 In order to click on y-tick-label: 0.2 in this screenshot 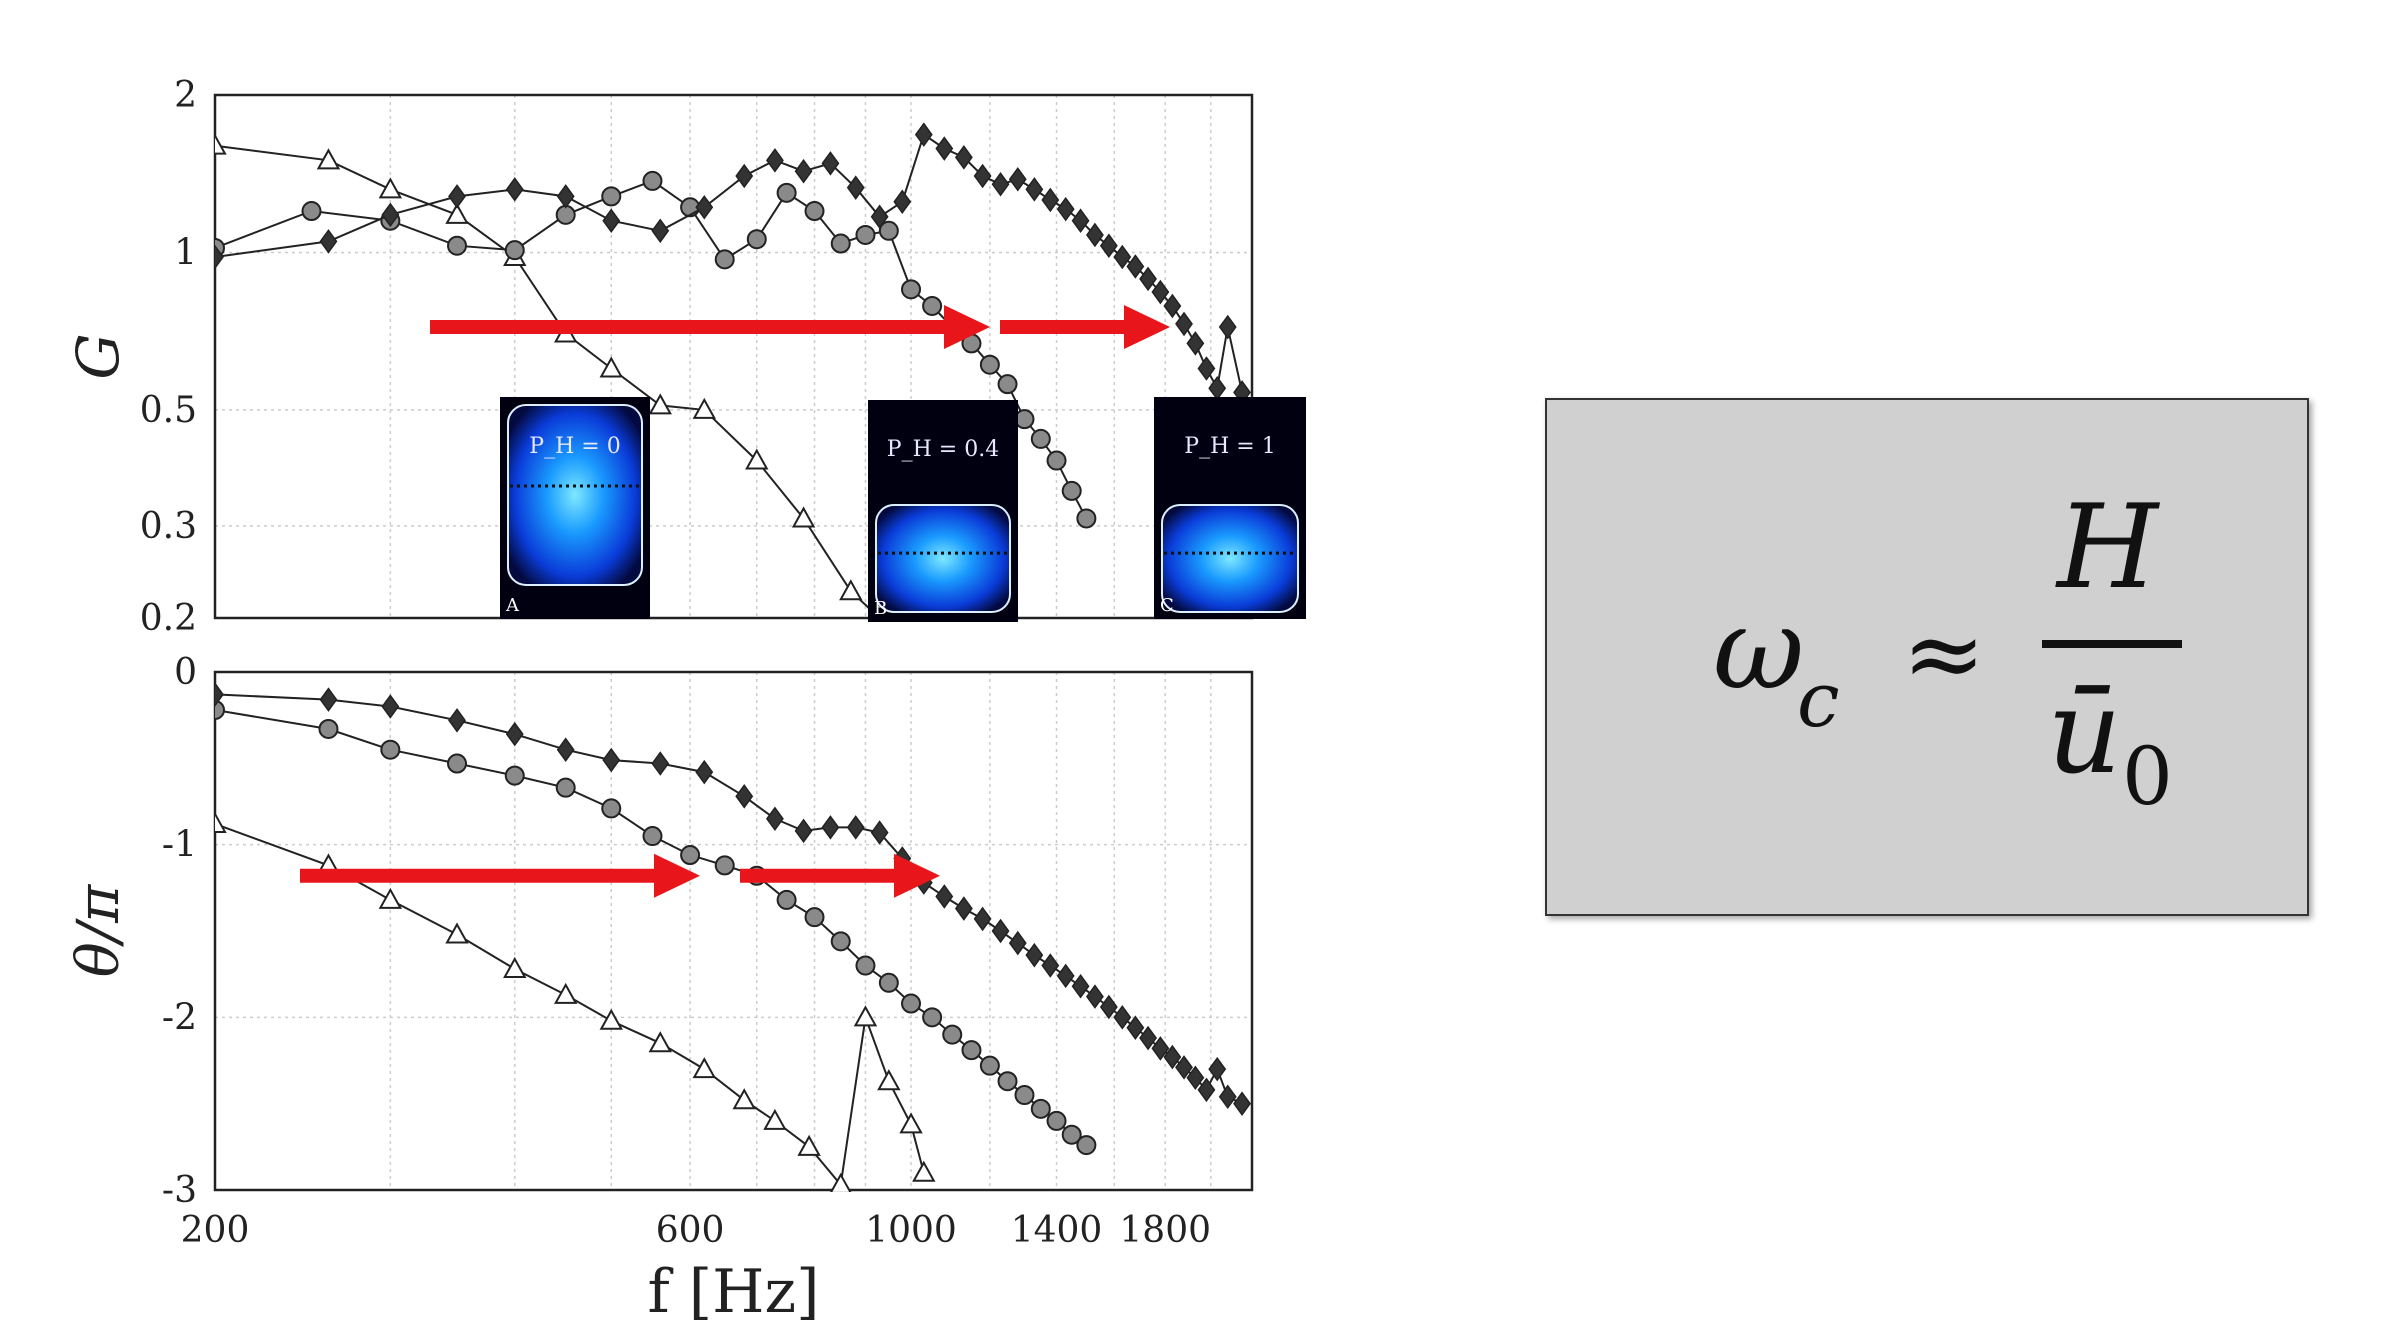, I will do `click(168, 618)`.